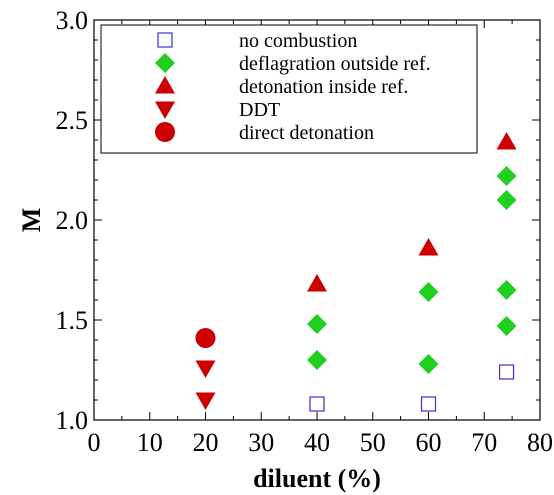 Image resolution: width=554 pixels, height=495 pixels. I want to click on x-tick-label: 80, so click(540, 442).